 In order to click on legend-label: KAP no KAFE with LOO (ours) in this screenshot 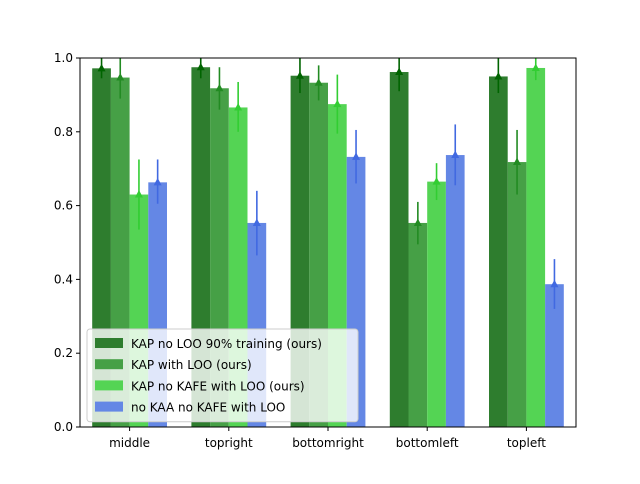, I will do `click(218, 386)`.